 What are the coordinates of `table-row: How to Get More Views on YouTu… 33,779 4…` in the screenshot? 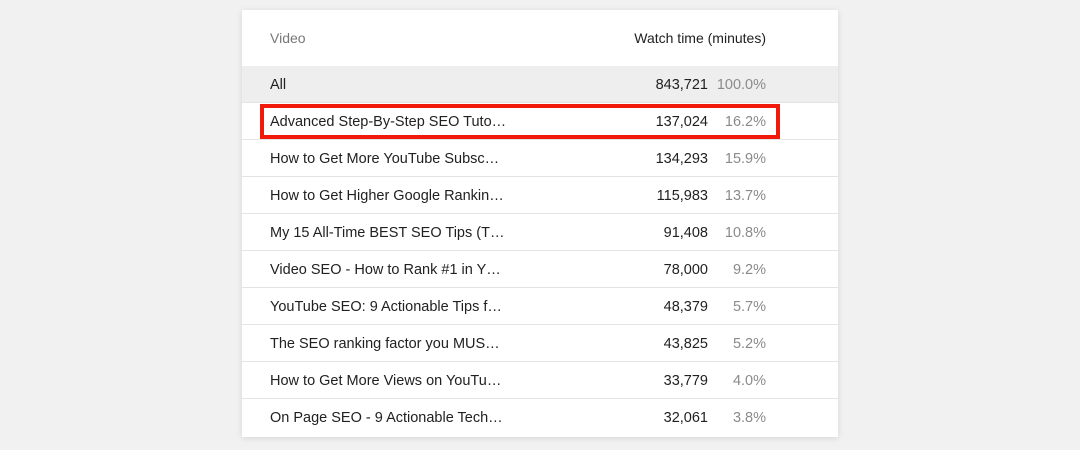 It's located at (540, 380).